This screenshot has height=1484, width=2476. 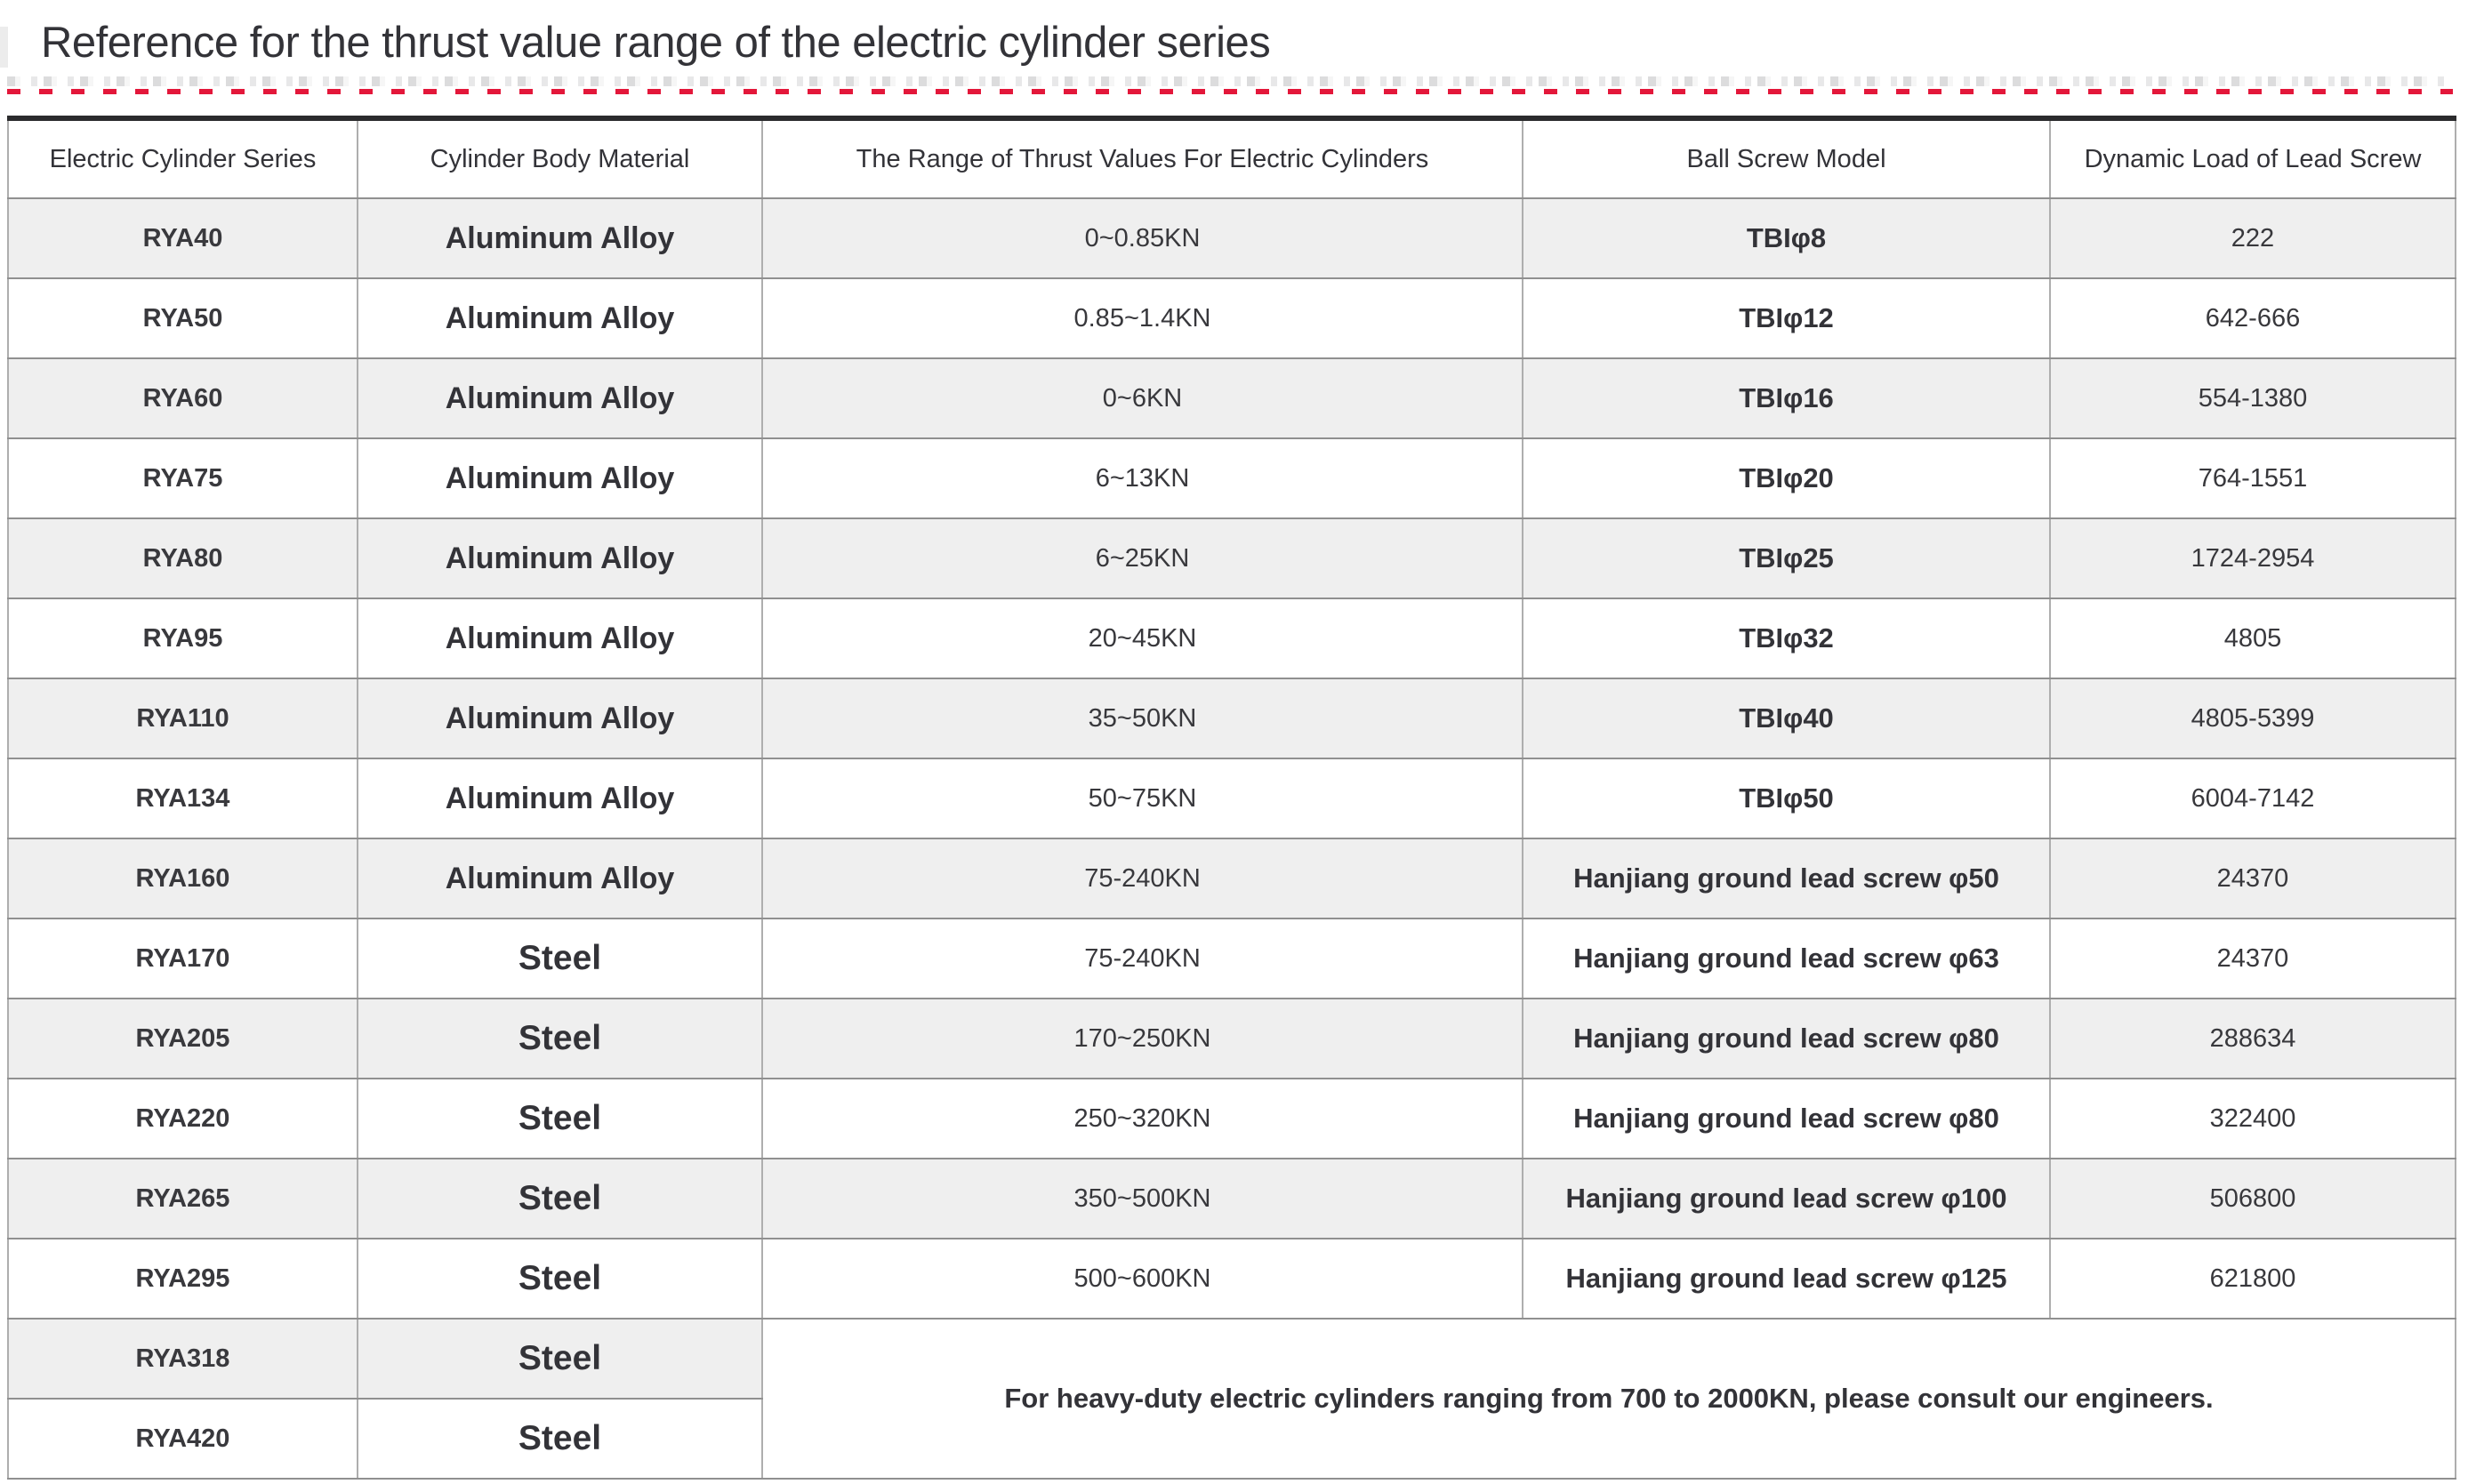 What do you see at coordinates (1786, 398) in the screenshot?
I see `screw-model-cell: TBIφ16` at bounding box center [1786, 398].